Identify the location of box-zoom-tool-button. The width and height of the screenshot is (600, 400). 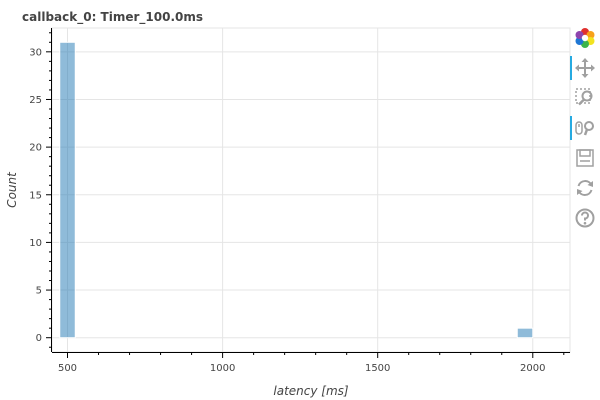
(585, 98).